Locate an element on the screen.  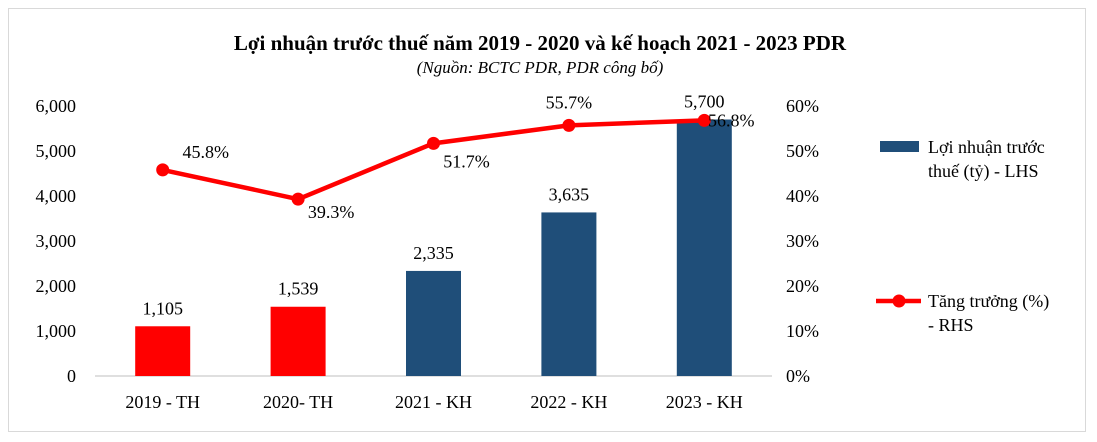
x-axis-label: 2022 - KH is located at coordinates (568, 402).